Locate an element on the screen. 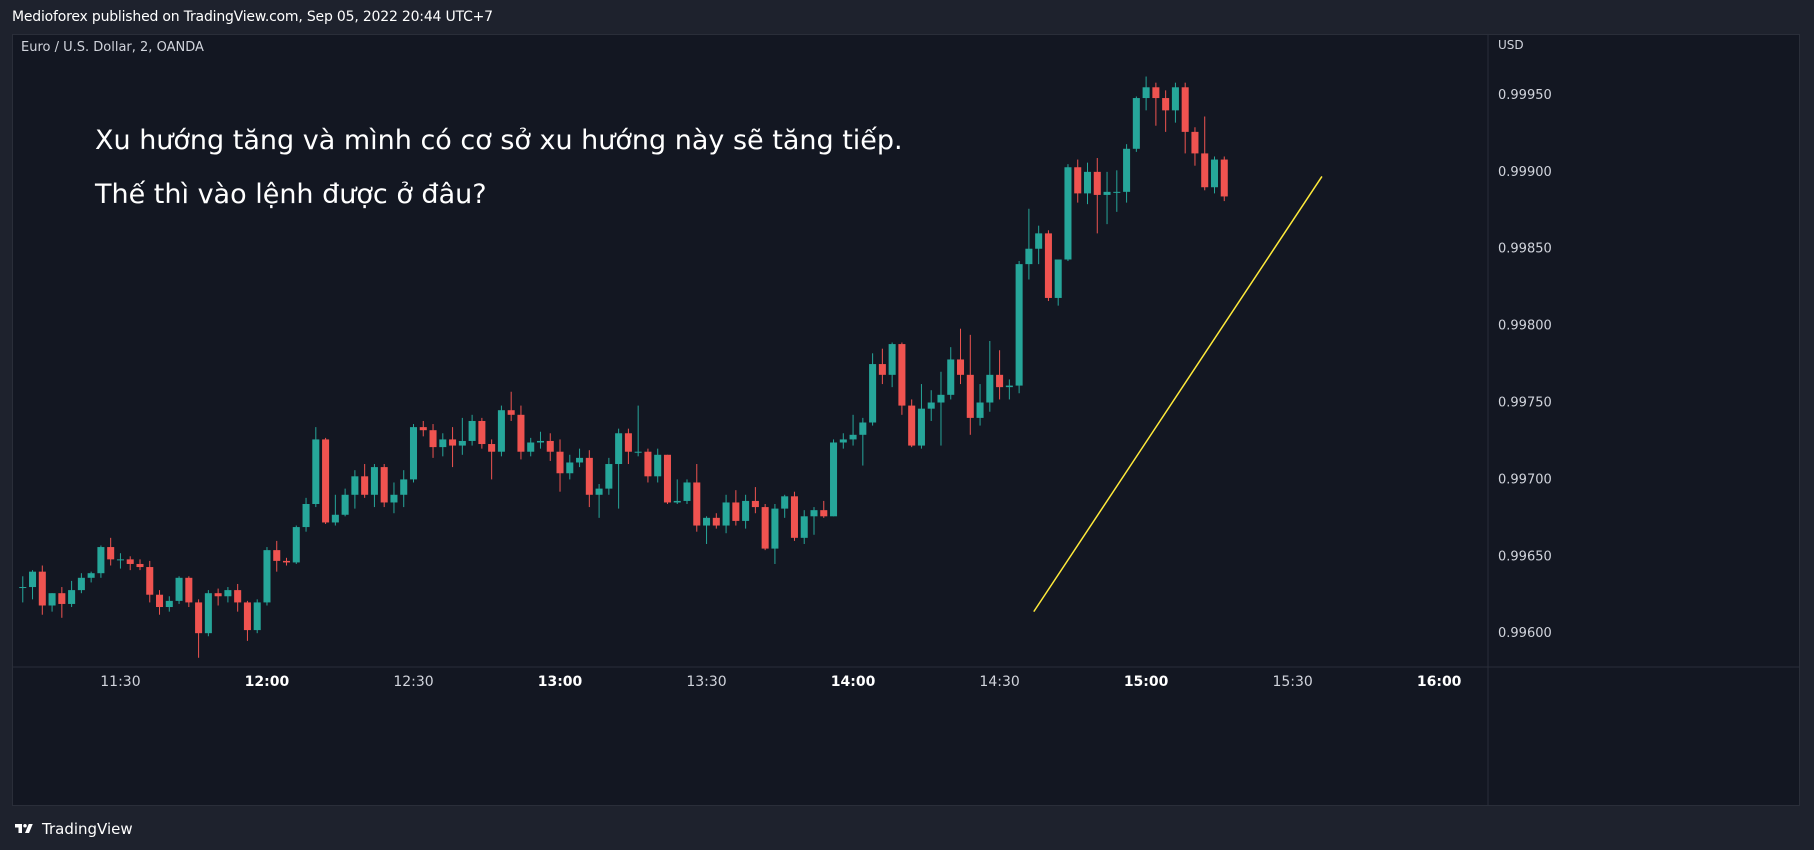  time-tick-label: 16:00 is located at coordinates (1439, 682).